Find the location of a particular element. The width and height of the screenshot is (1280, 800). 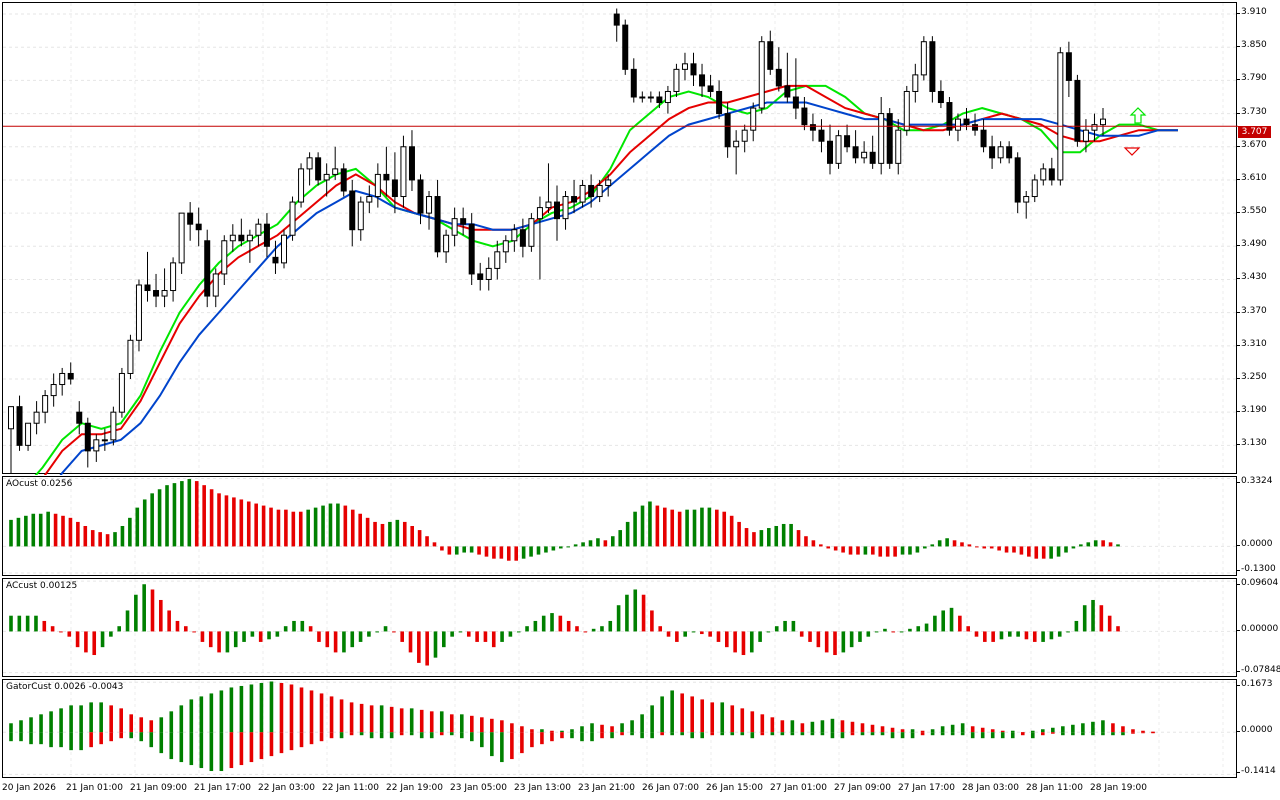

ao-indicator-pane: AOcust 0.0256 is located at coordinates (620, 526).